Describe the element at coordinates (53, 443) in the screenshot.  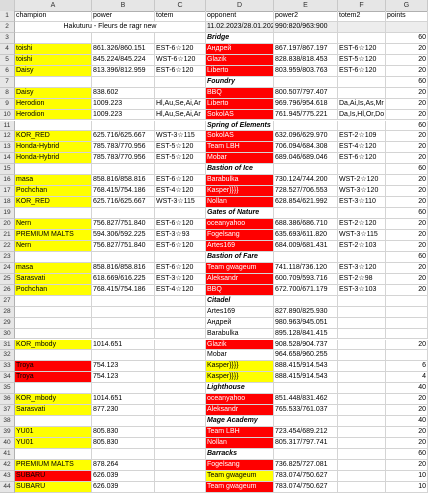
I see `grid-cell: YU01` at that location.